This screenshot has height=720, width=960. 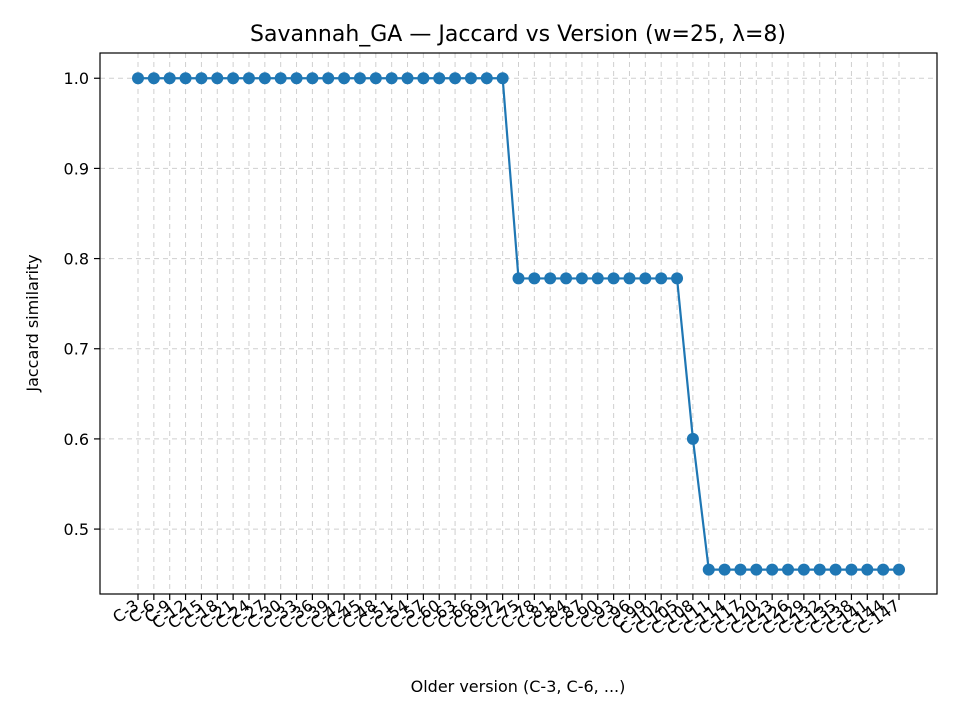 I want to click on y-tick-label: 0.7, so click(x=76, y=349).